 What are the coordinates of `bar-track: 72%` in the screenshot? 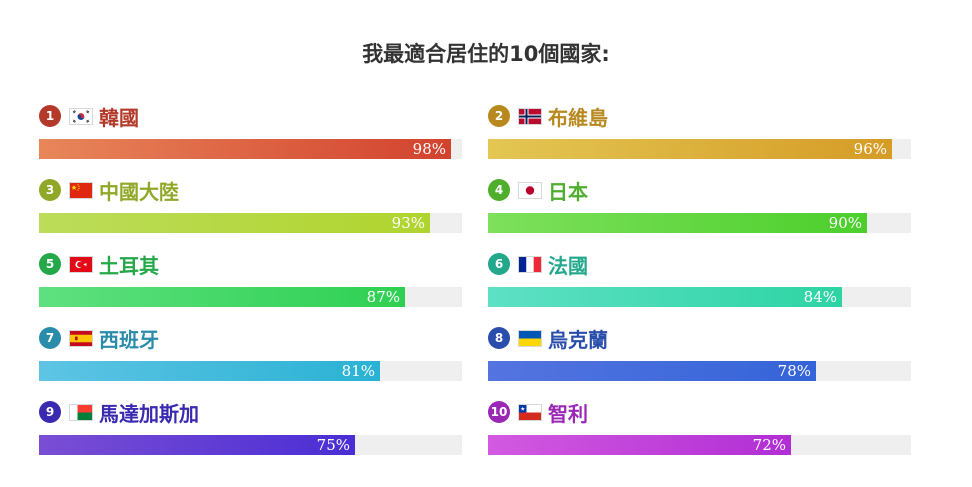 It's located at (699, 445).